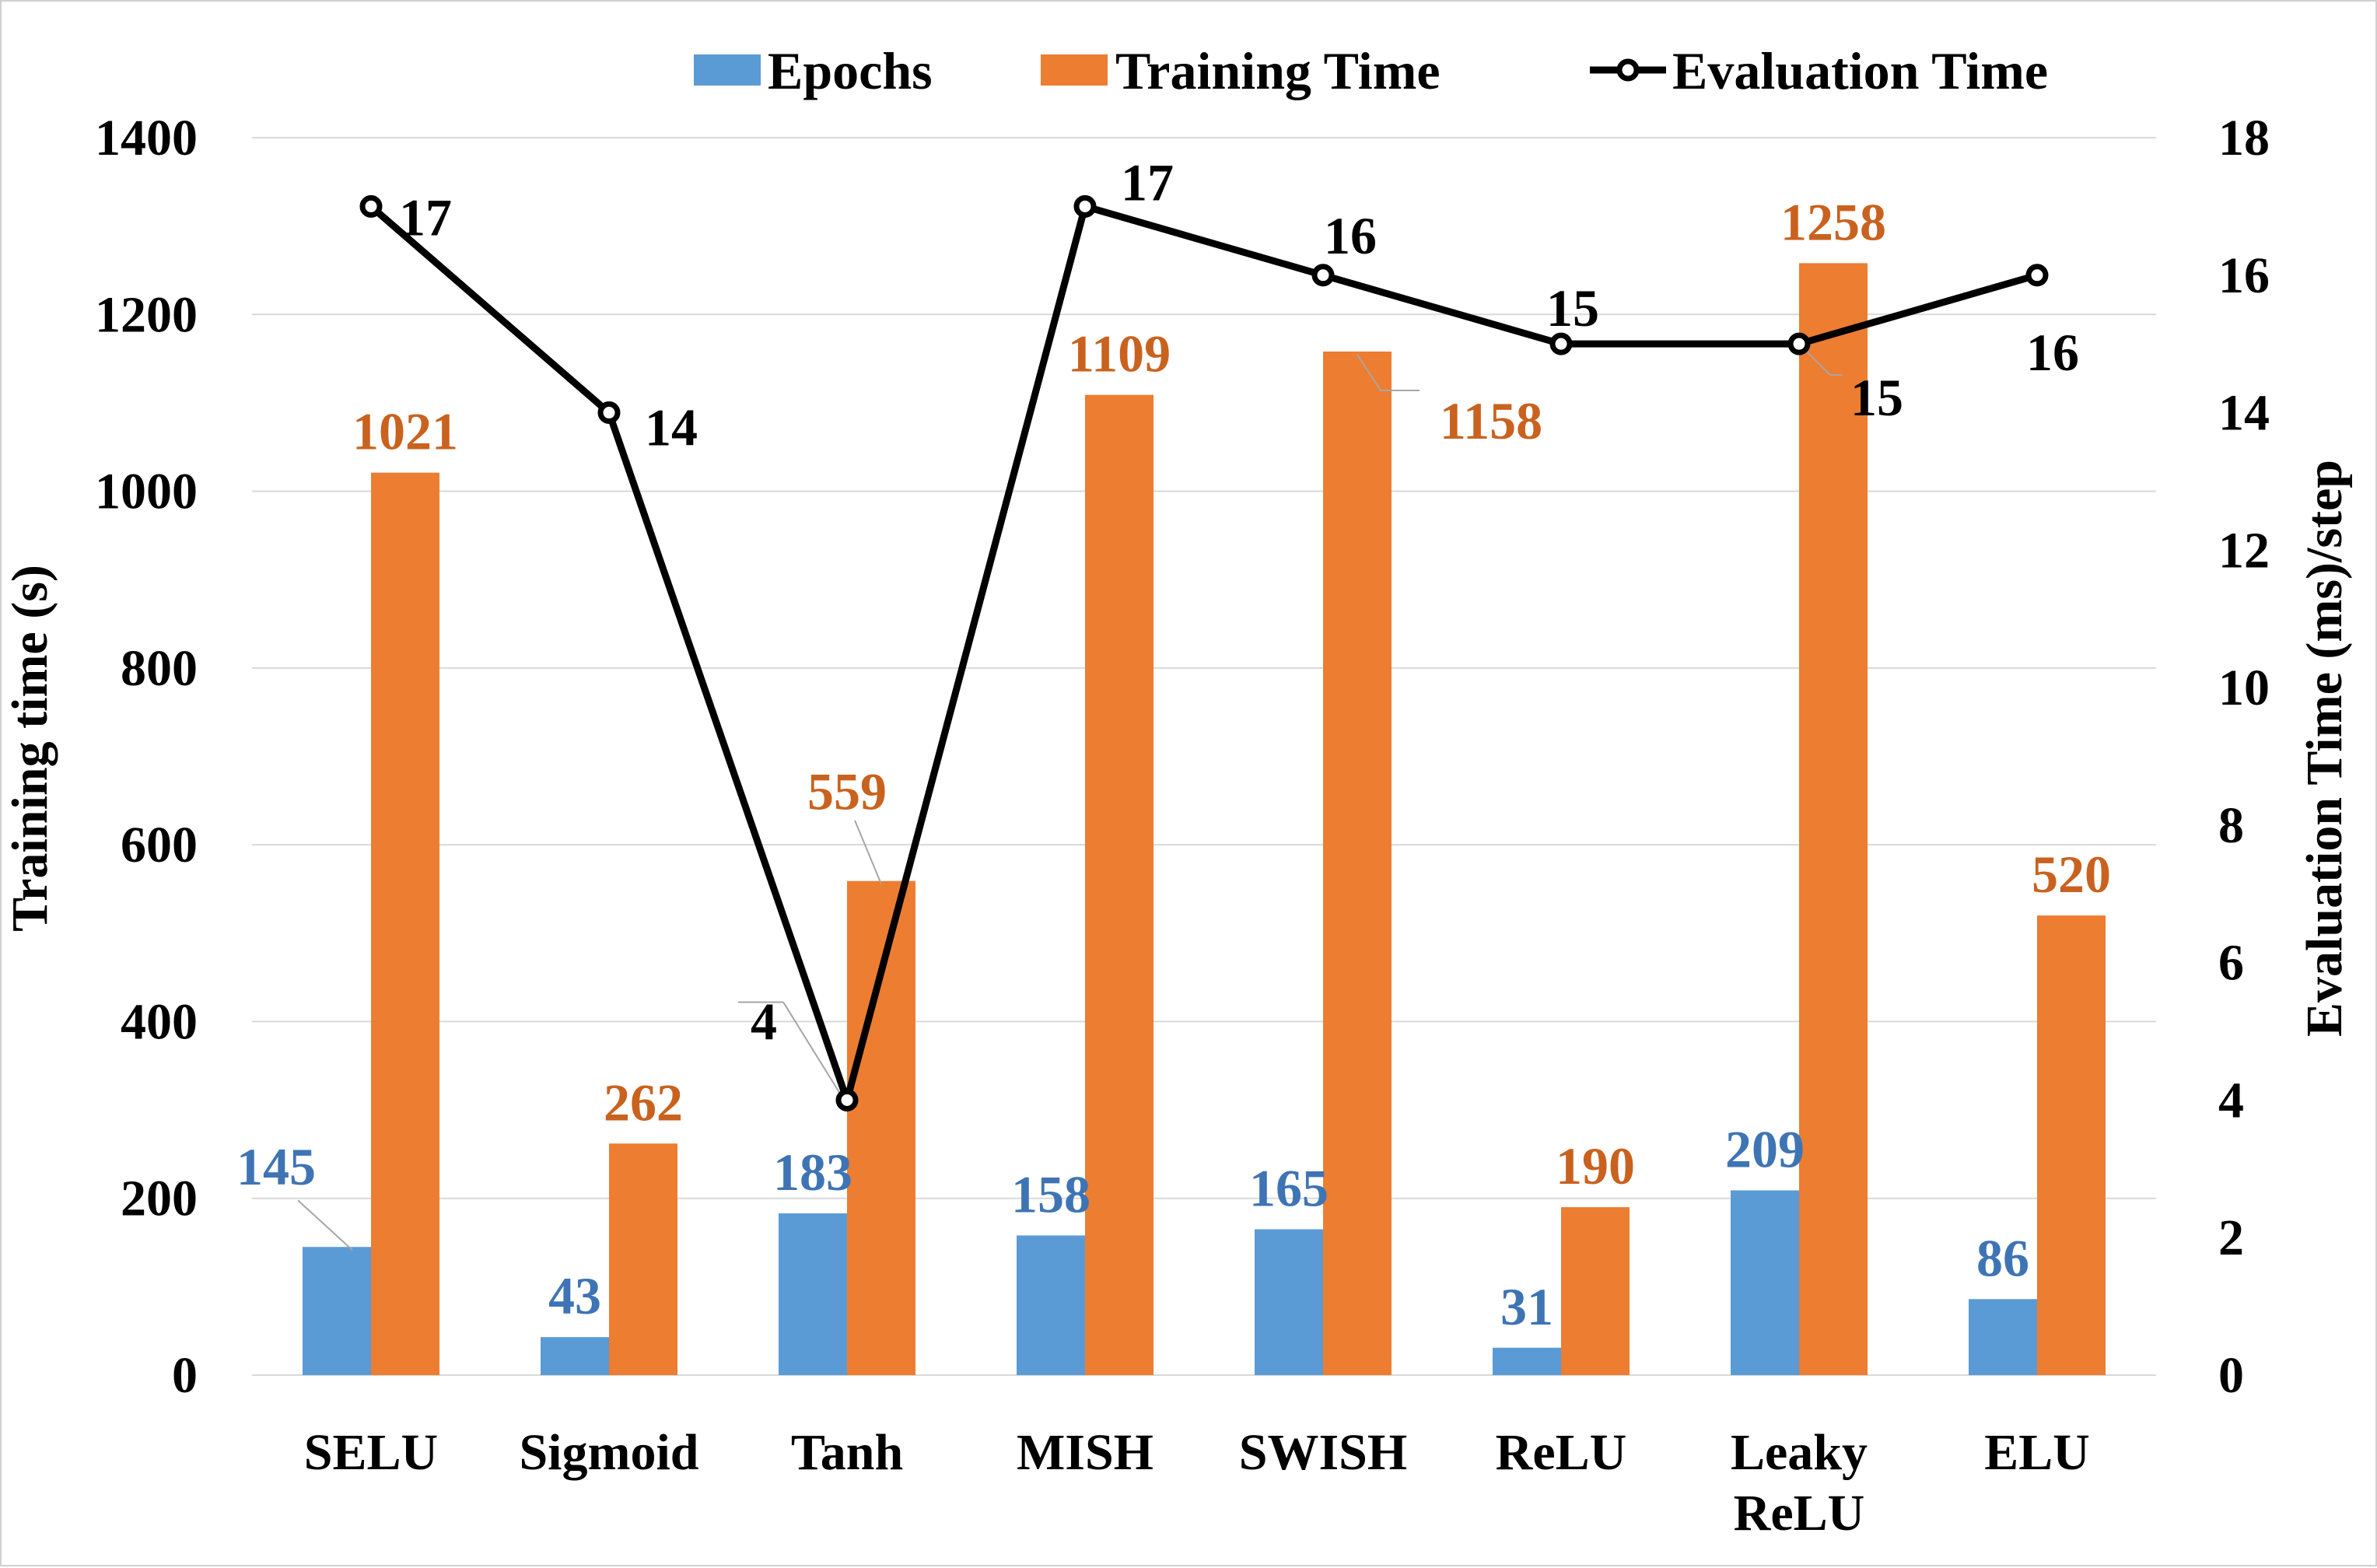 The height and width of the screenshot is (1568, 2377). I want to click on y-axis-title: Training time (s), so click(30, 748).